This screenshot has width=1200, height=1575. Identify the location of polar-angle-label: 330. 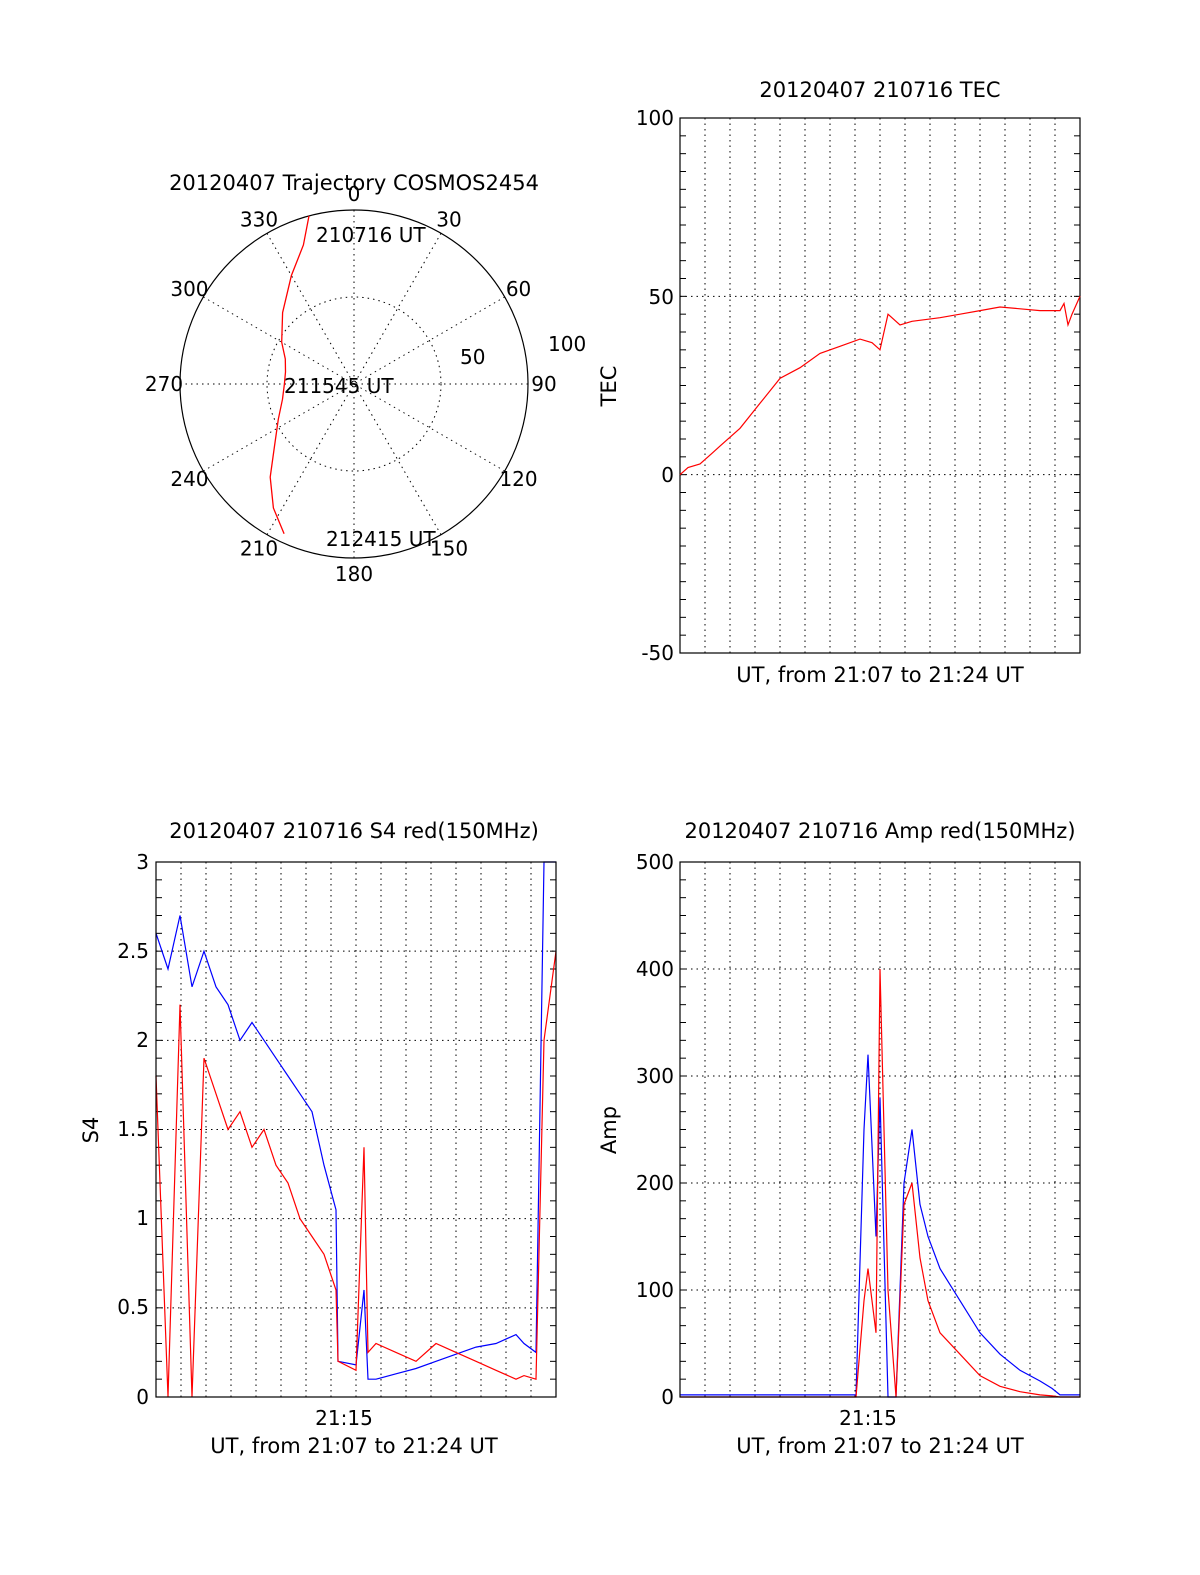
(259, 219).